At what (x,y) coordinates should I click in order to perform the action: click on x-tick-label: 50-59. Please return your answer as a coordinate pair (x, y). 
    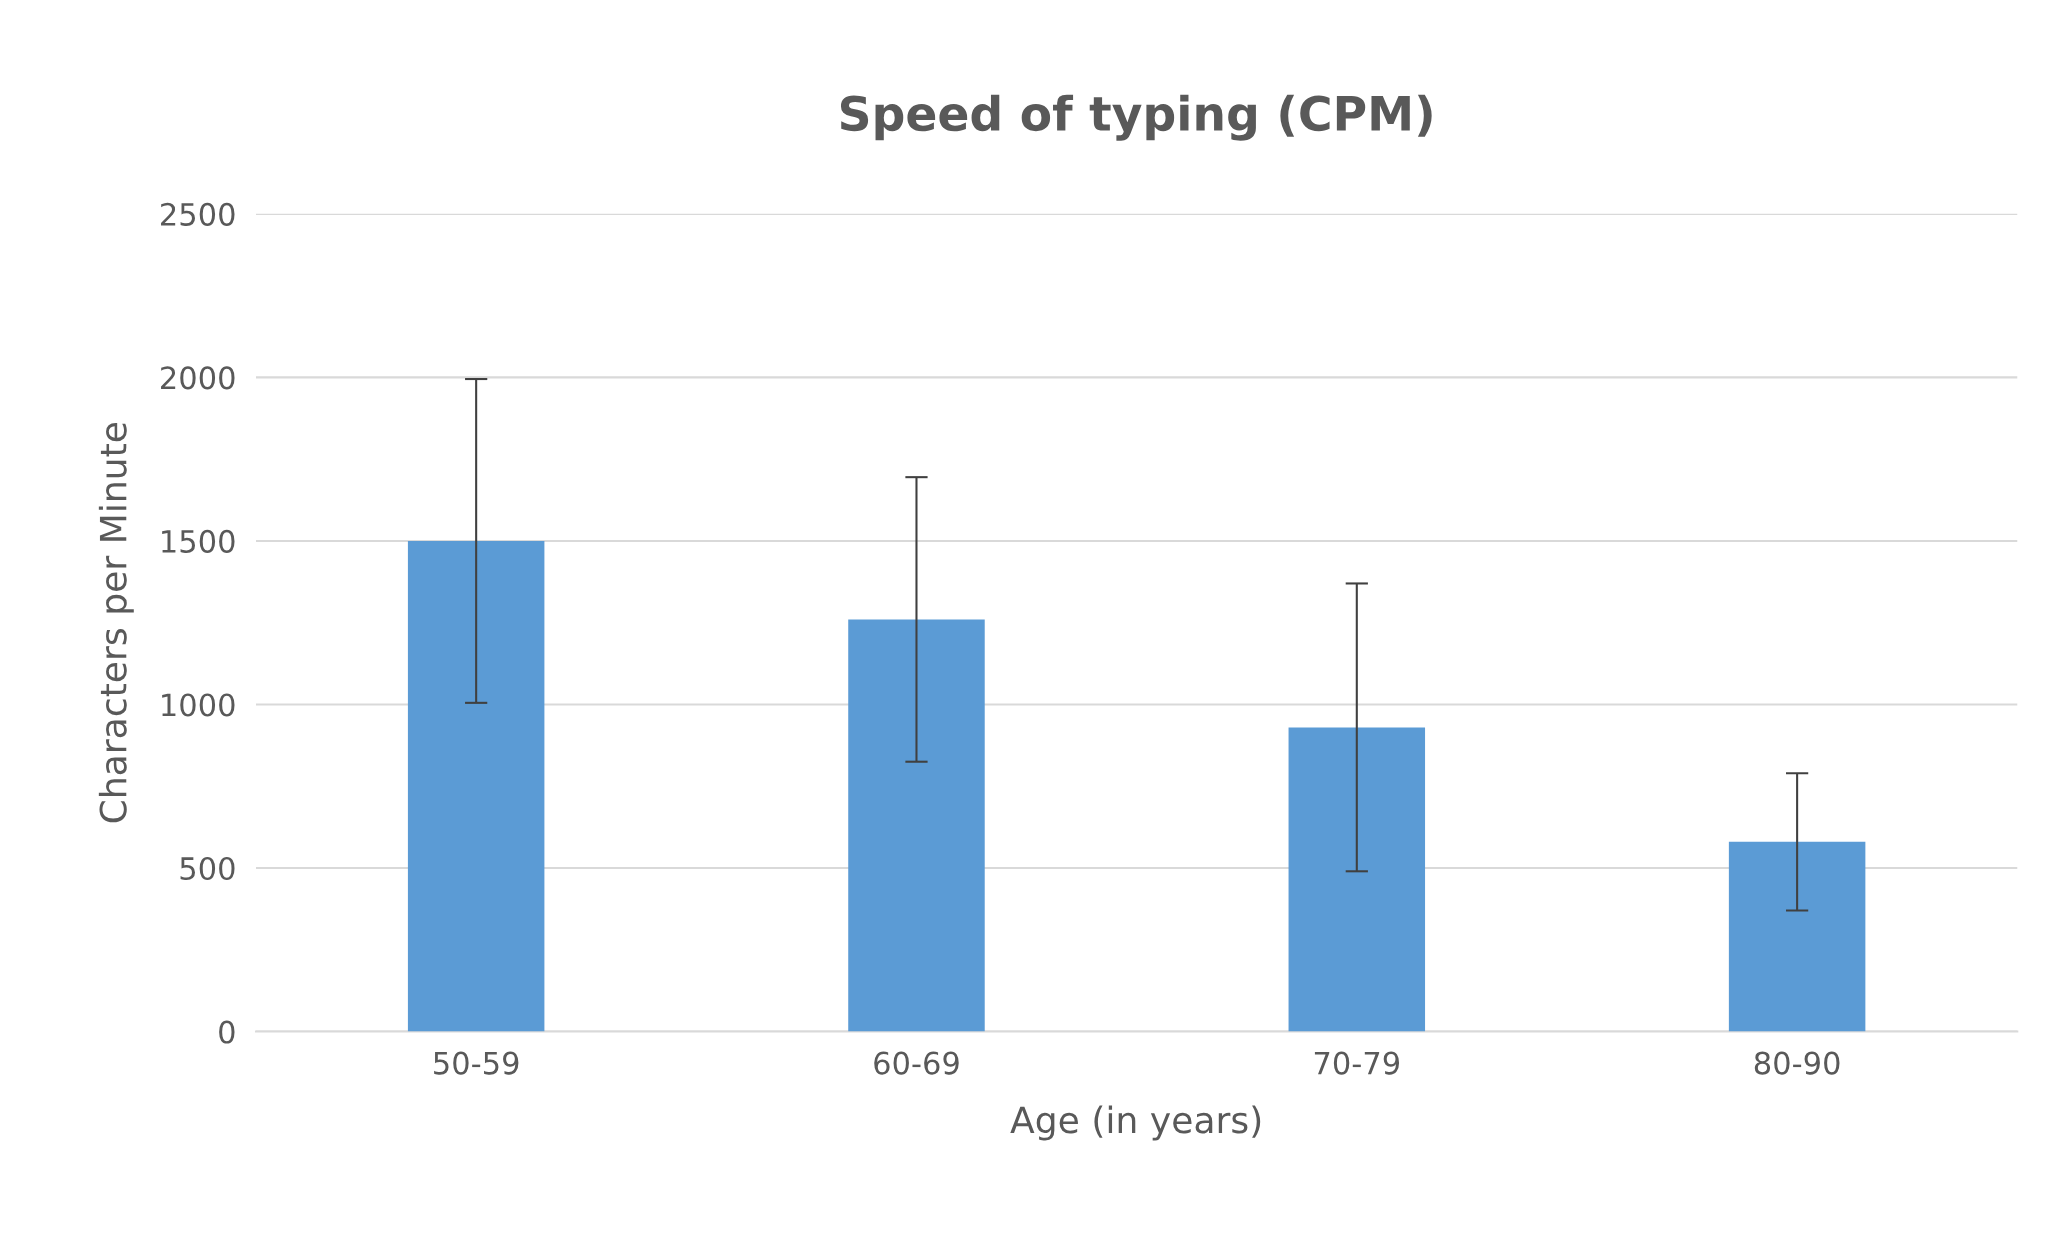
    Looking at the image, I should click on (476, 1063).